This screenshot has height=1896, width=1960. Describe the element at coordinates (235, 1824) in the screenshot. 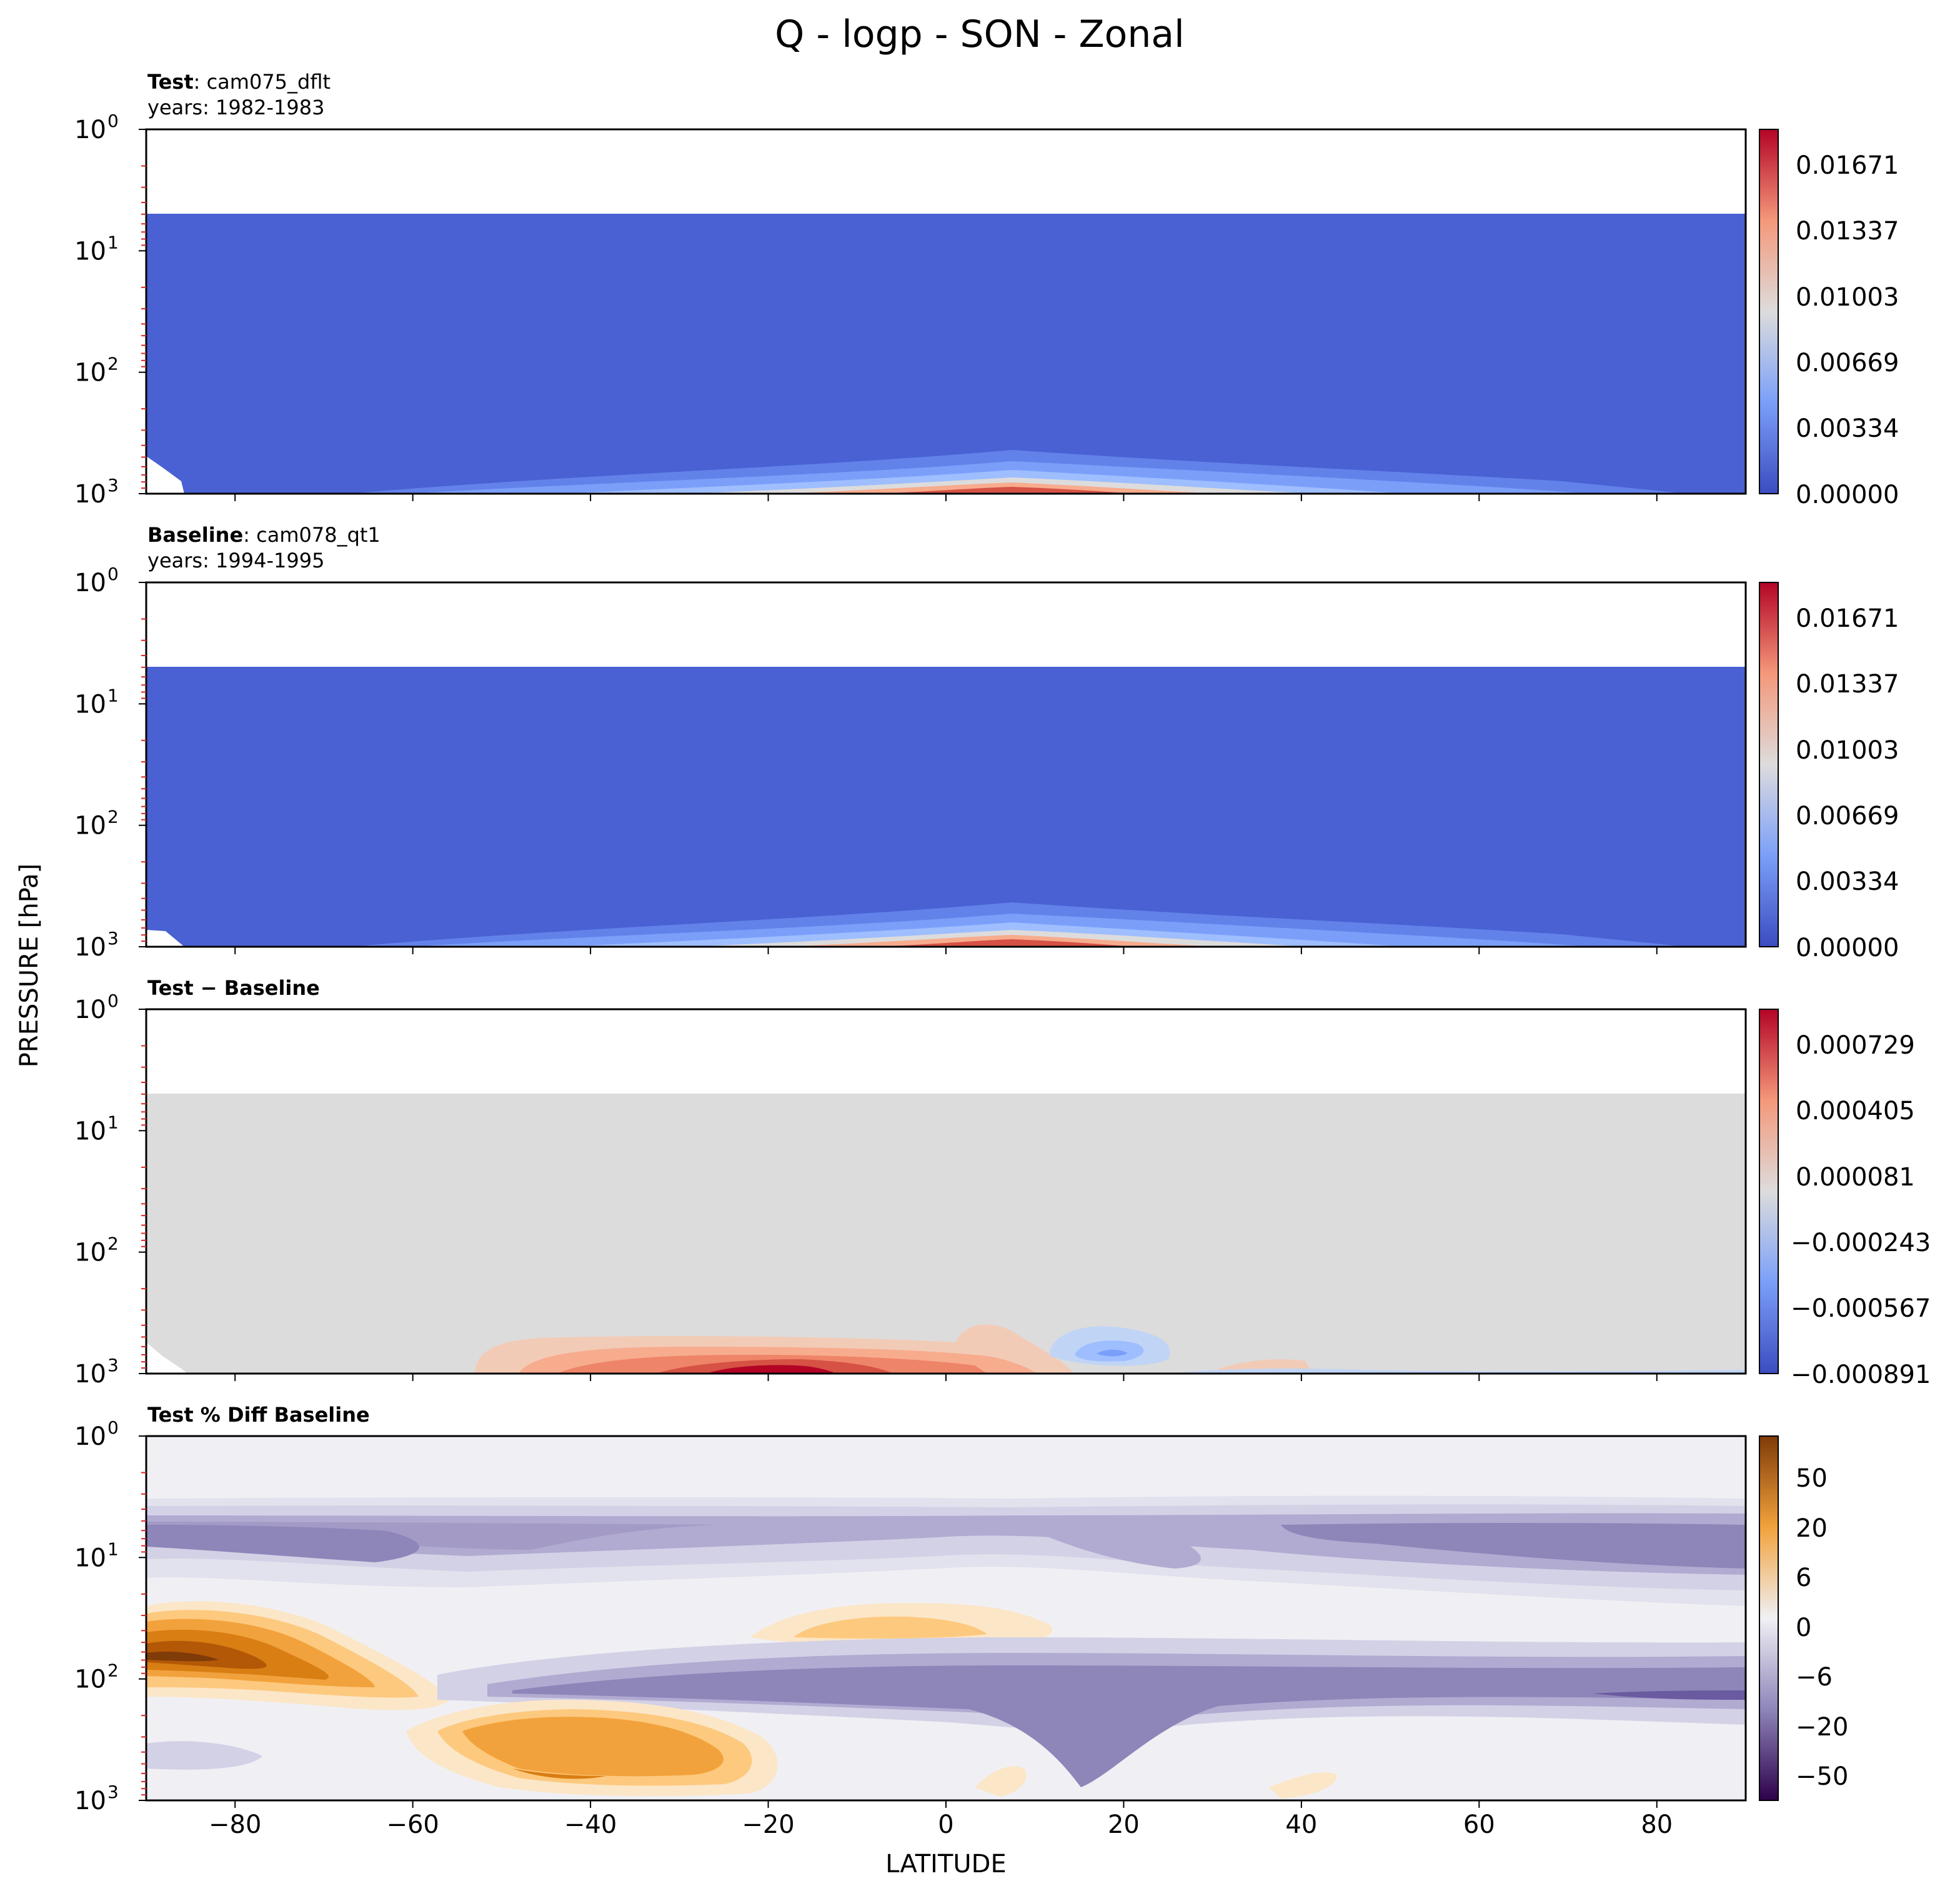

I see `x-tick-label: −80` at that location.